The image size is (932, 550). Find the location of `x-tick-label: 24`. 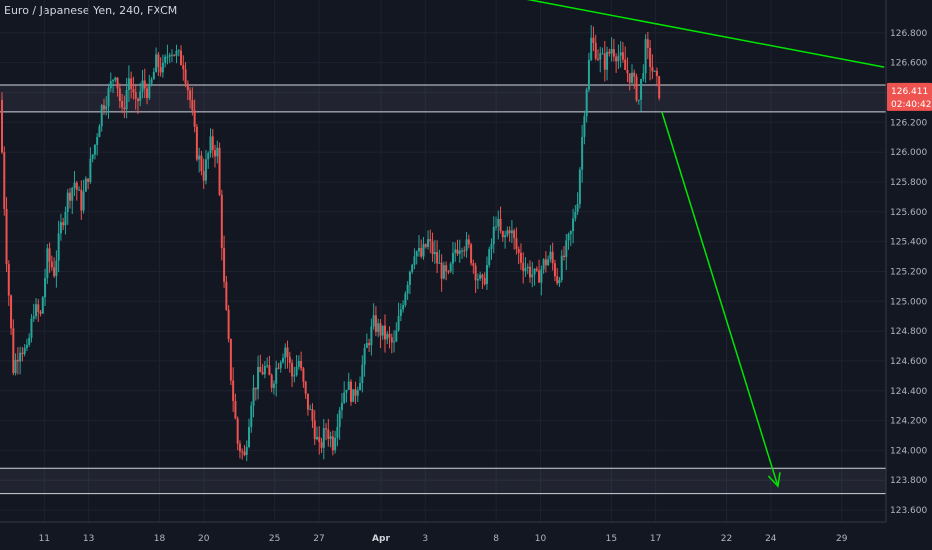

x-tick-label: 24 is located at coordinates (771, 539).